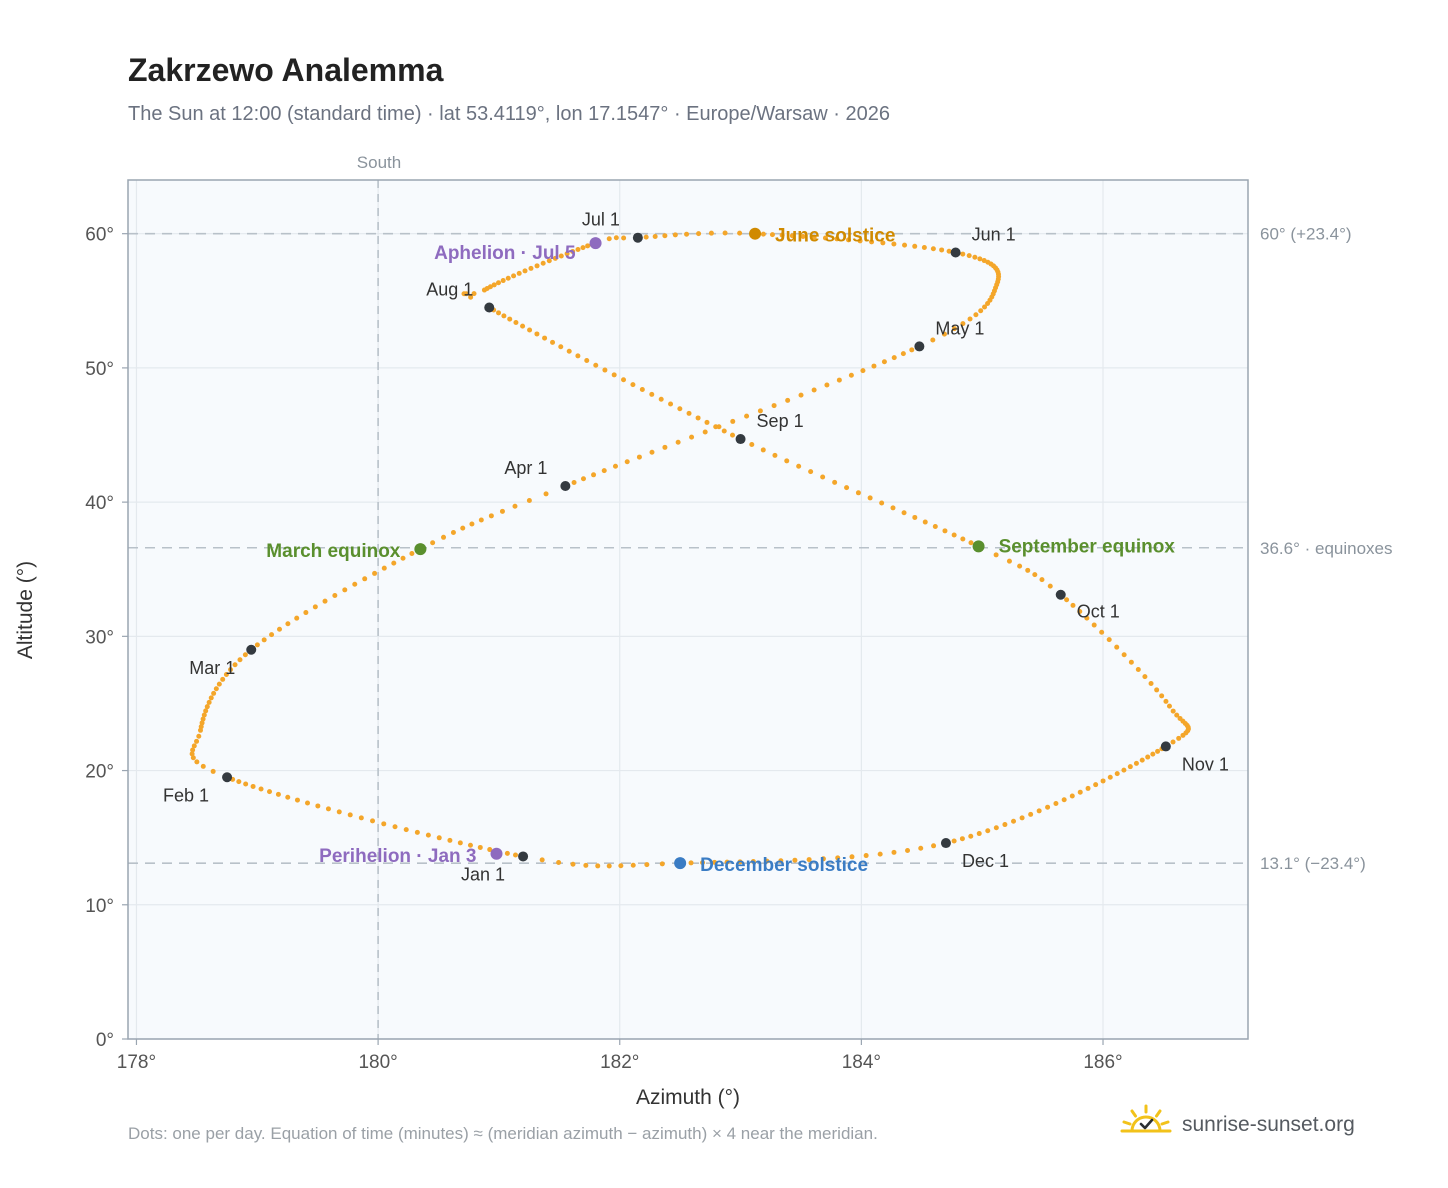  Describe the element at coordinates (505, 253) in the screenshot. I see `event-label: Aphelion · Jul 5` at that location.